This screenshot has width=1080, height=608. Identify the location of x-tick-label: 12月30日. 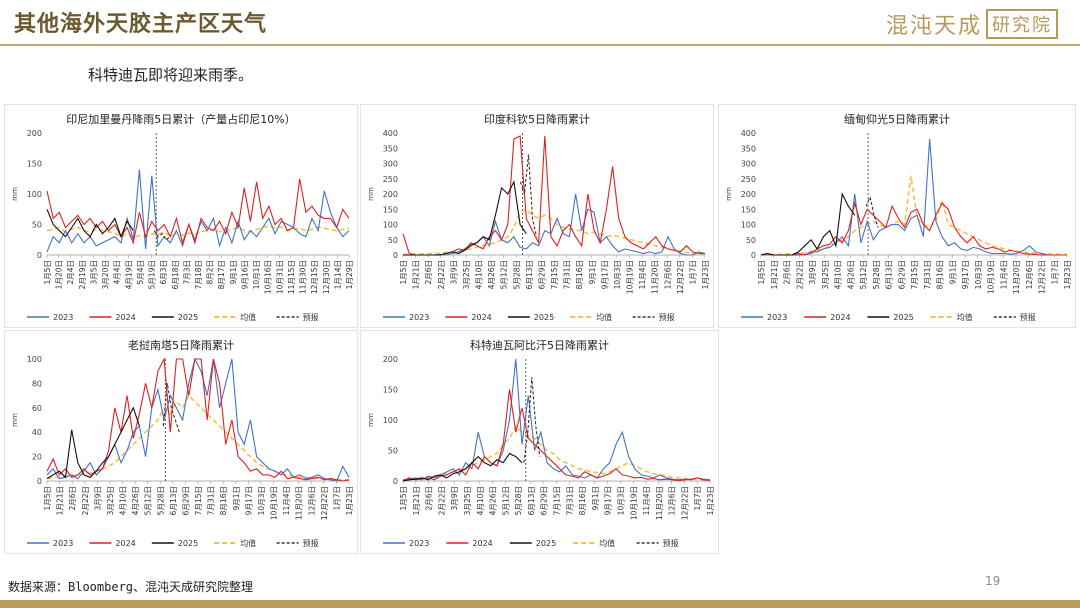
(326, 277).